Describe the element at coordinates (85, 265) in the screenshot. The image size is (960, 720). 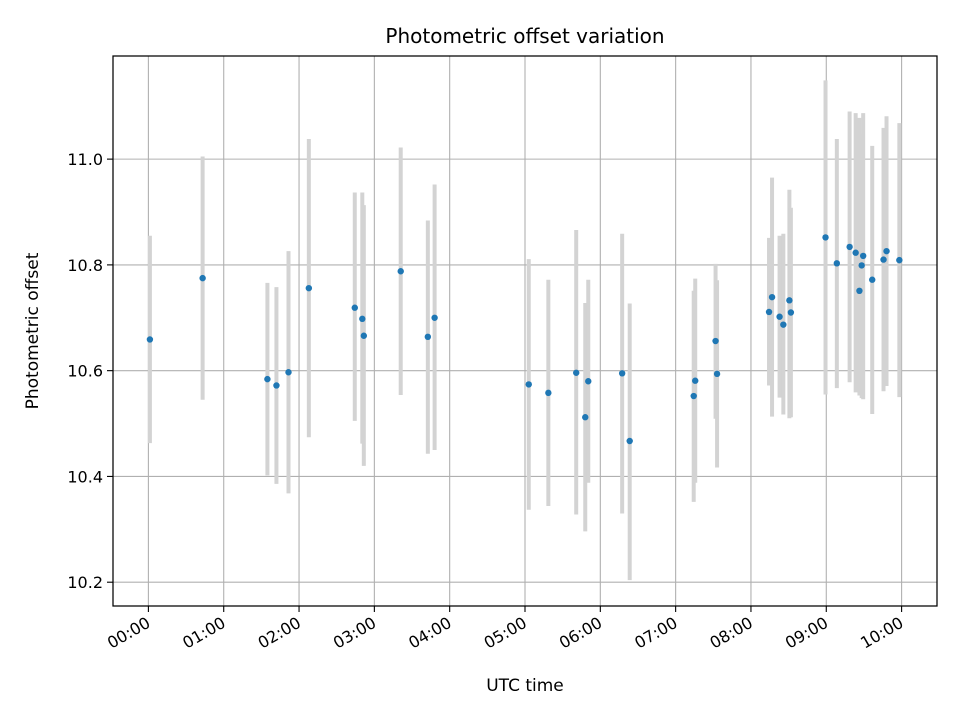
I see `y-tick-label: 10.8` at that location.